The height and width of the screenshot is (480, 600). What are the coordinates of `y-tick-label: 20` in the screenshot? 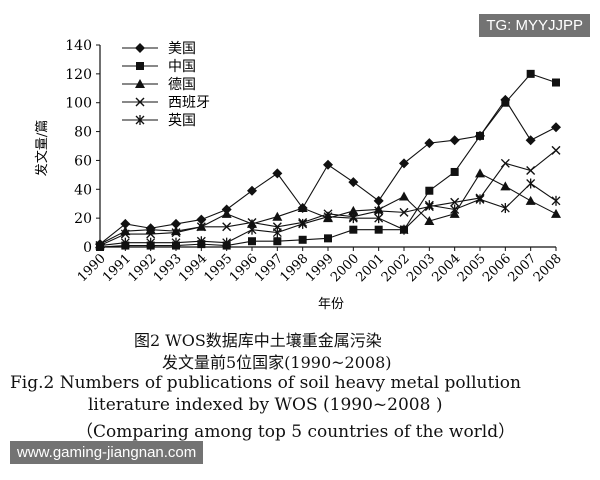 It's located at (83, 219).